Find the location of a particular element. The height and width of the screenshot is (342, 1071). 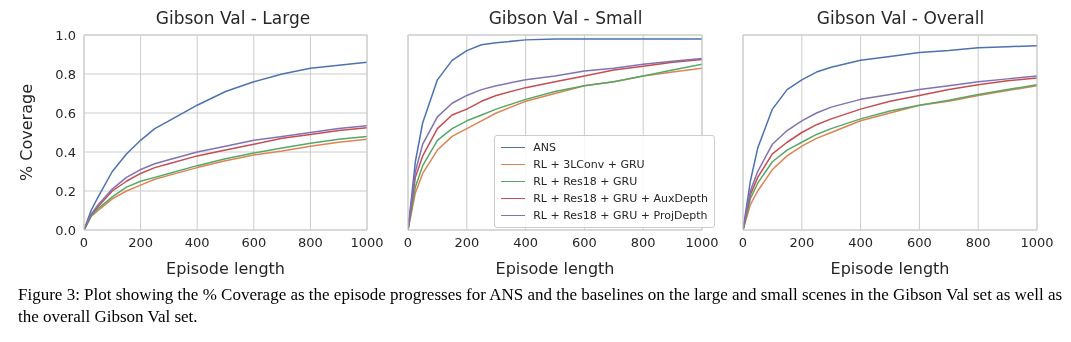

chart-title: Gibson Val - Large is located at coordinates (233, 18).